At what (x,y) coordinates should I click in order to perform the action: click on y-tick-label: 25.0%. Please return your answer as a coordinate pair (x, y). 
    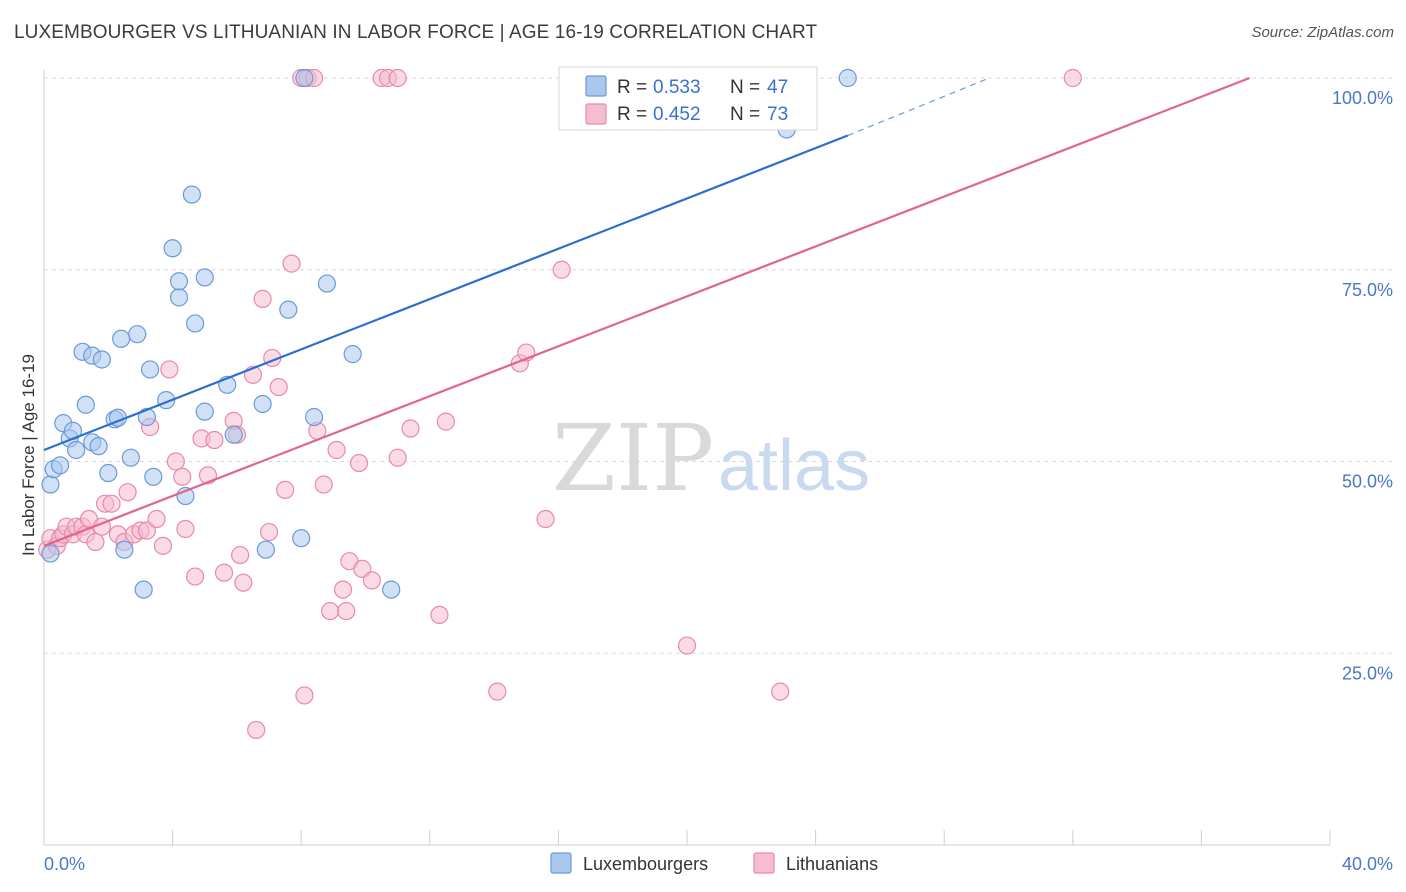
    Looking at the image, I should click on (1367, 673).